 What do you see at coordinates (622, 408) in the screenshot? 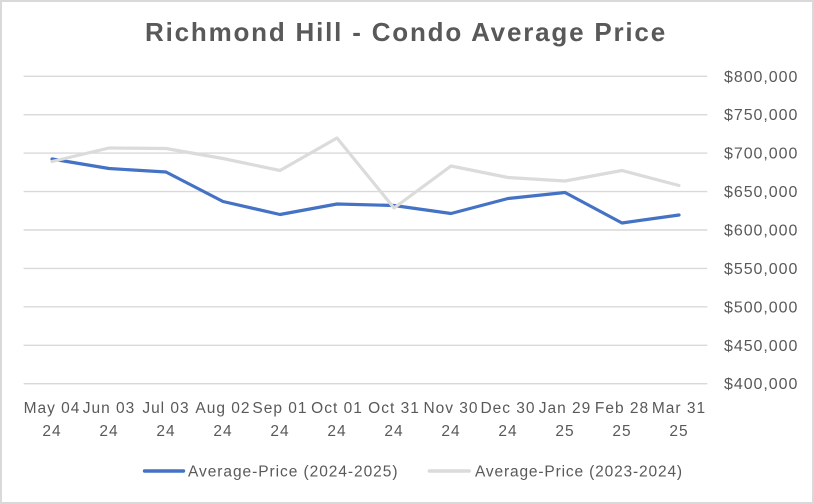
I see `svg-text: Feb 28` at bounding box center [622, 408].